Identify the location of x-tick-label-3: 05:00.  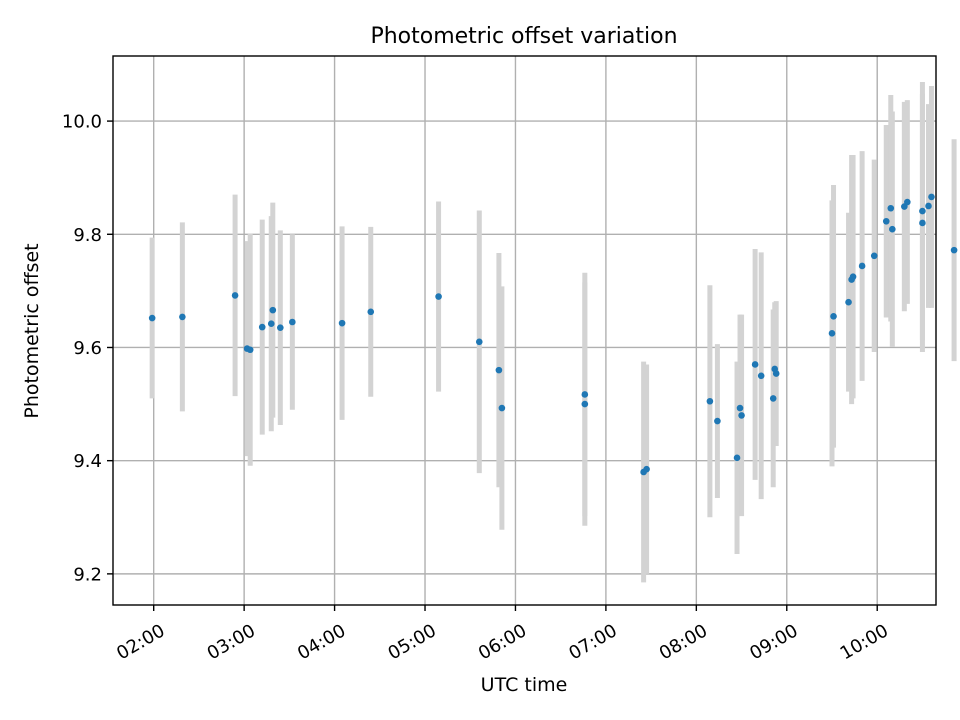
(411, 642).